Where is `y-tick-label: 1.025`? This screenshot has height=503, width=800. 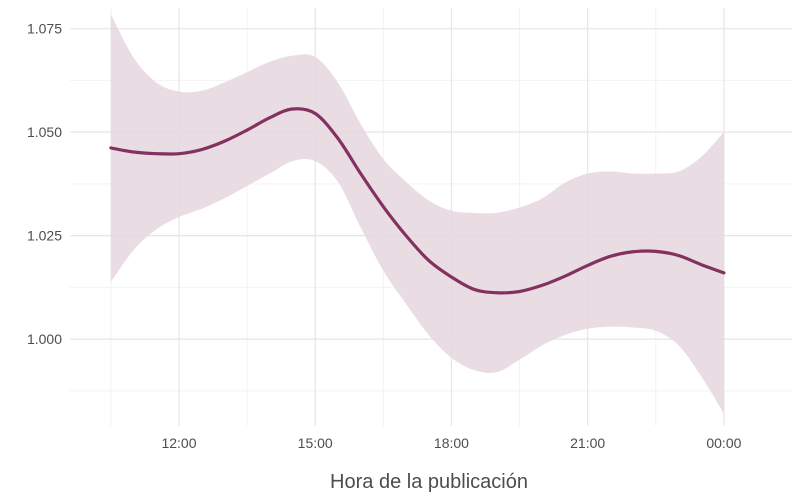 y-tick-label: 1.025 is located at coordinates (44, 236).